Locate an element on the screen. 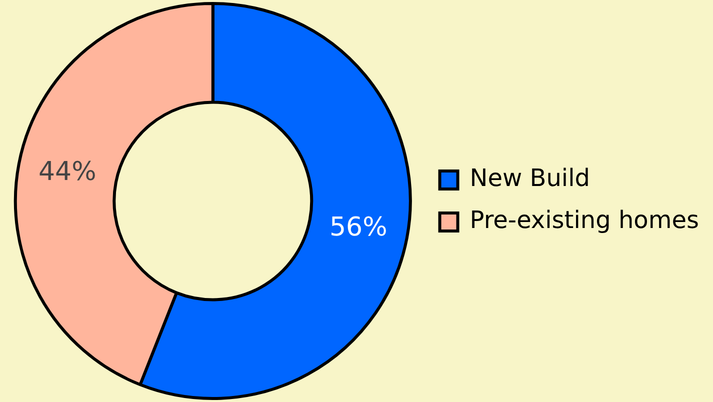 The image size is (713, 402). legend-label: New Build is located at coordinates (530, 178).